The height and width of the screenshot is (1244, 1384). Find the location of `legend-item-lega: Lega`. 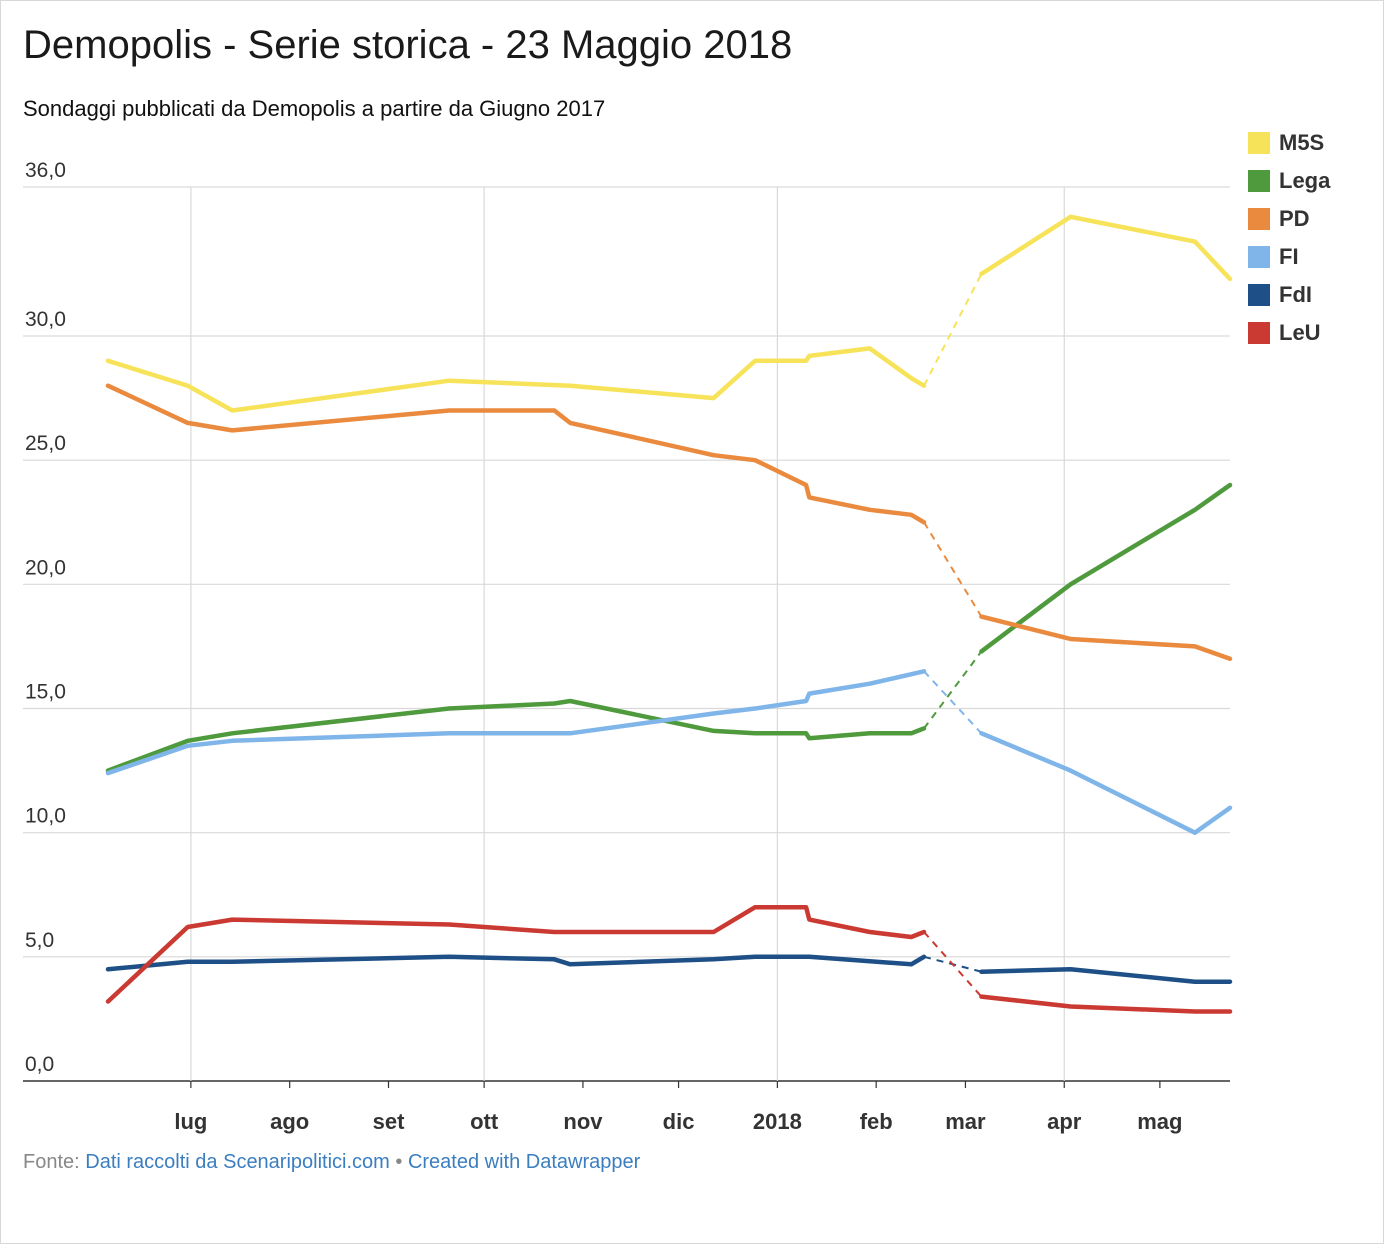

legend-item-lega: Lega is located at coordinates (1289, 180).